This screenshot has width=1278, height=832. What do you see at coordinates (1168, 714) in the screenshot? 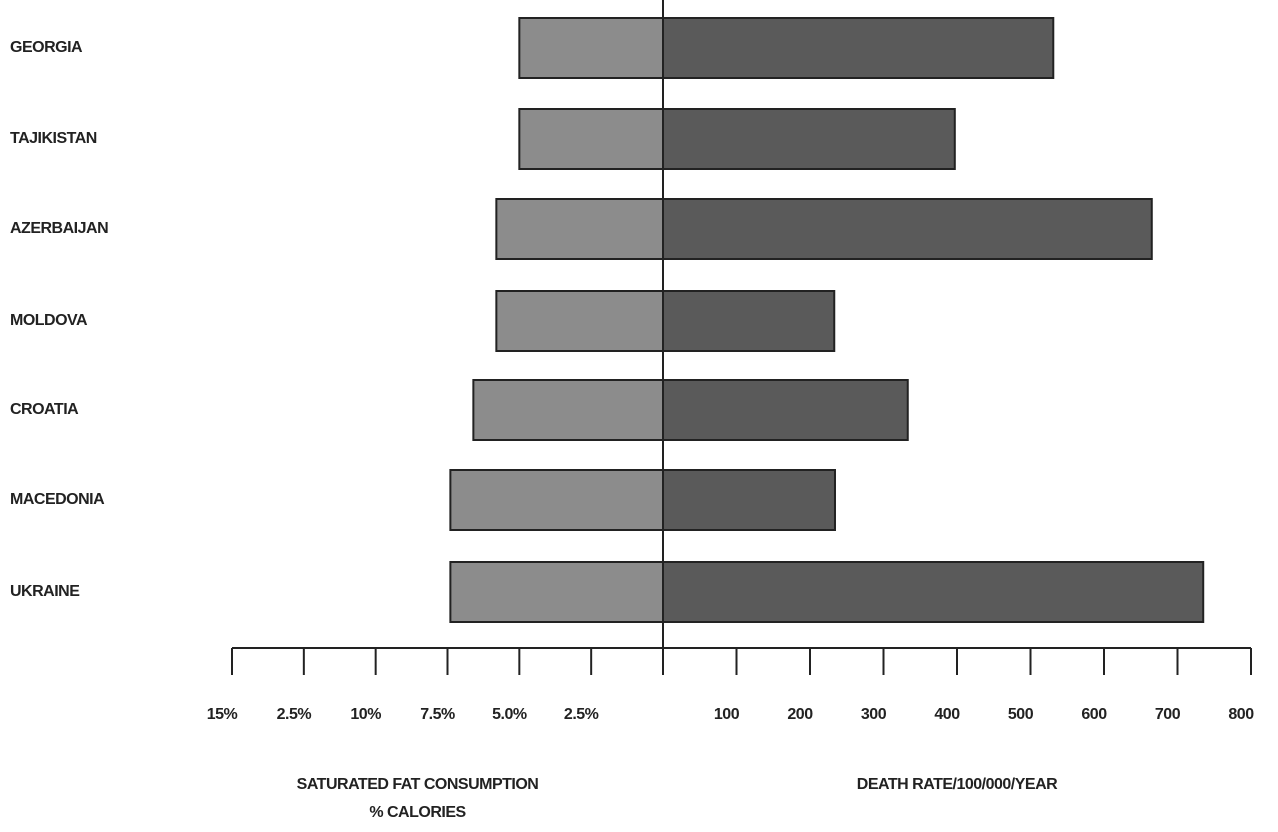
I see `x-tick-label: 700` at bounding box center [1168, 714].